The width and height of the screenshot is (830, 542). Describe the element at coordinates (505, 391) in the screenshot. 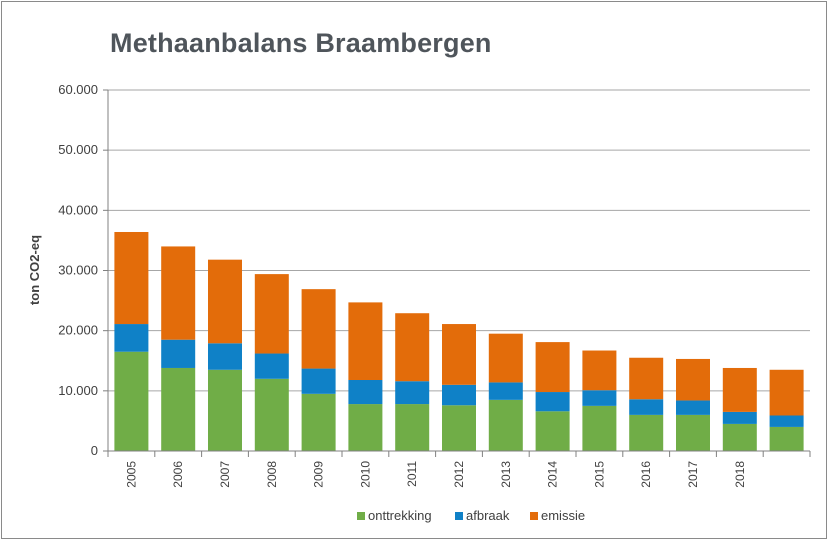

I see `bar-afbraak-2013` at that location.